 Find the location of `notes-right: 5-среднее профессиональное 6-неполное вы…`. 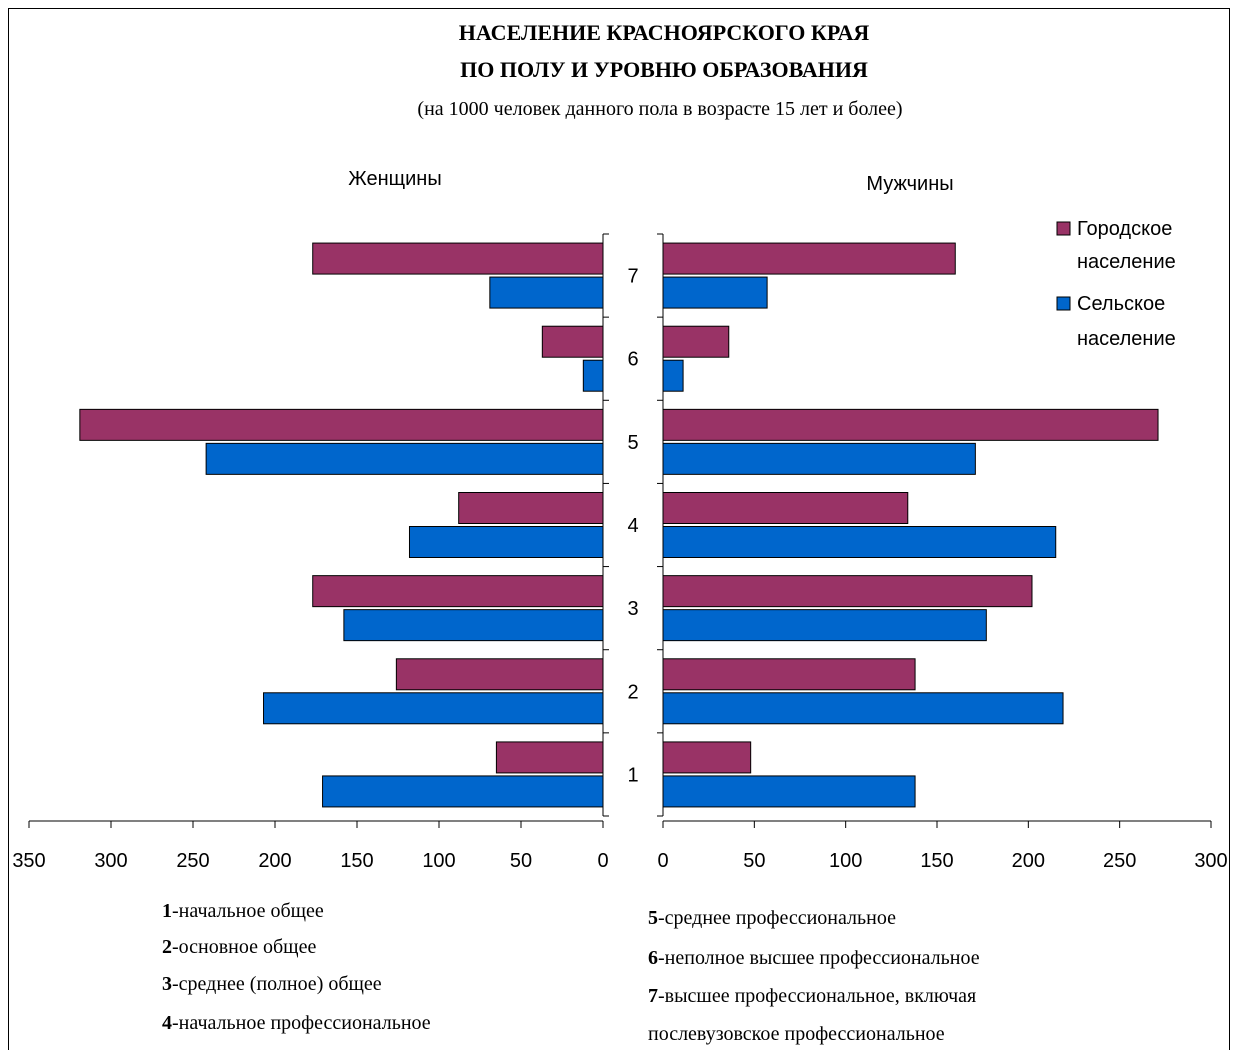

notes-right: 5-среднее профессиональное 6-неполное вы… is located at coordinates (814, 976).